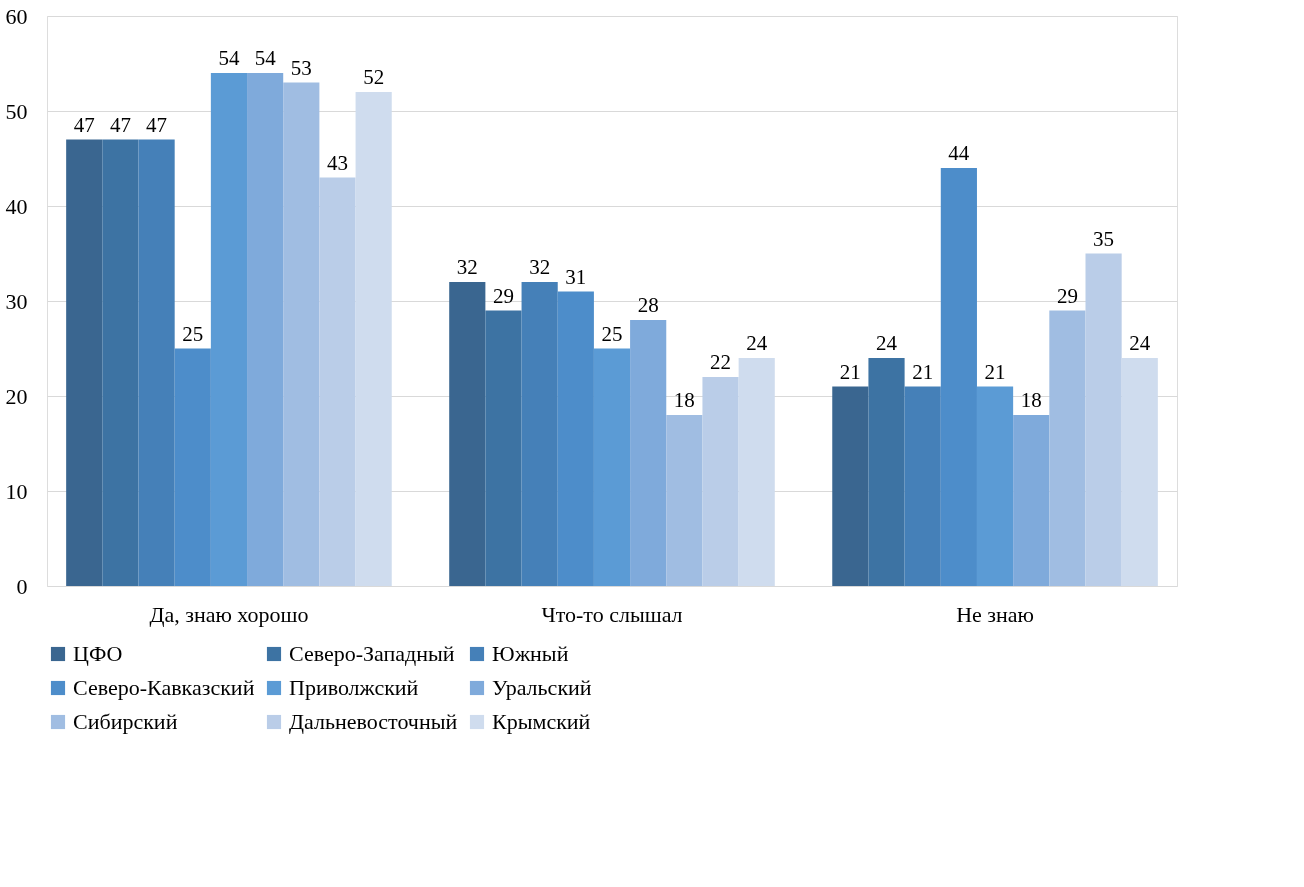 The height and width of the screenshot is (887, 1304). I want to click on legend-label: Уральский, so click(542, 687).